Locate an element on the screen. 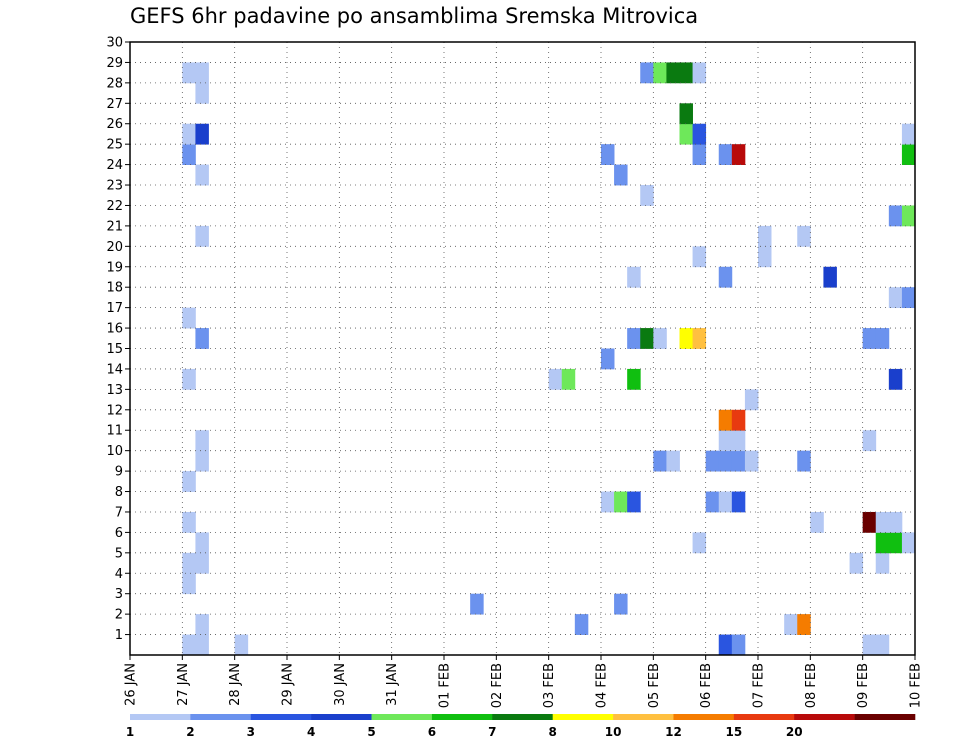 The width and height of the screenshot is (960, 742). y-tick-label: 2 is located at coordinates (119, 615).